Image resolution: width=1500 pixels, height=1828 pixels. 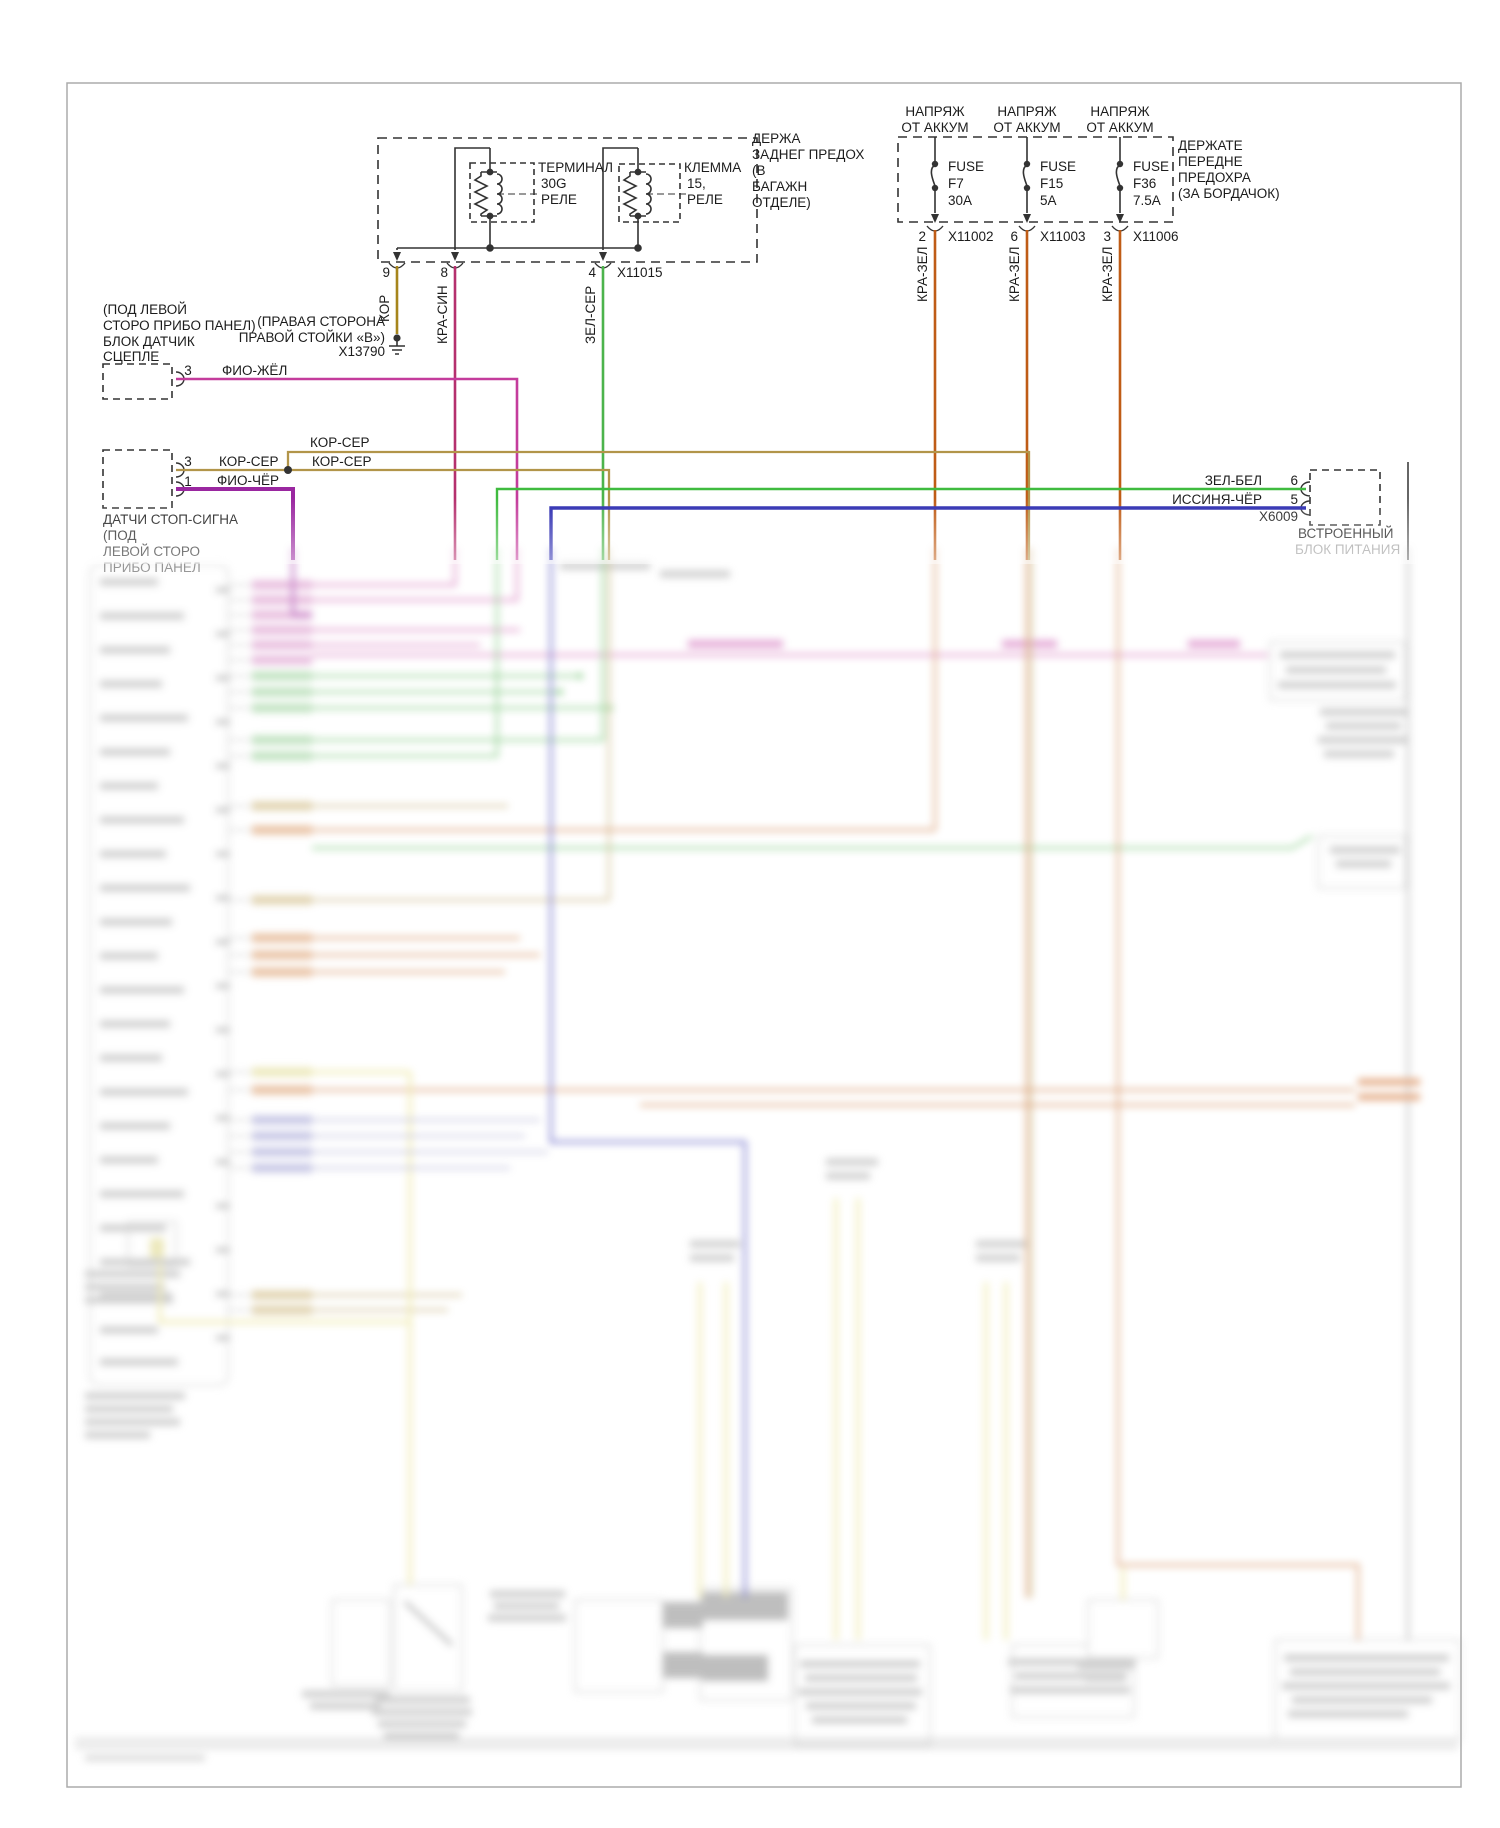 What do you see at coordinates (1027, 395) in the screenshot?
I see `wires-kra-zel` at bounding box center [1027, 395].